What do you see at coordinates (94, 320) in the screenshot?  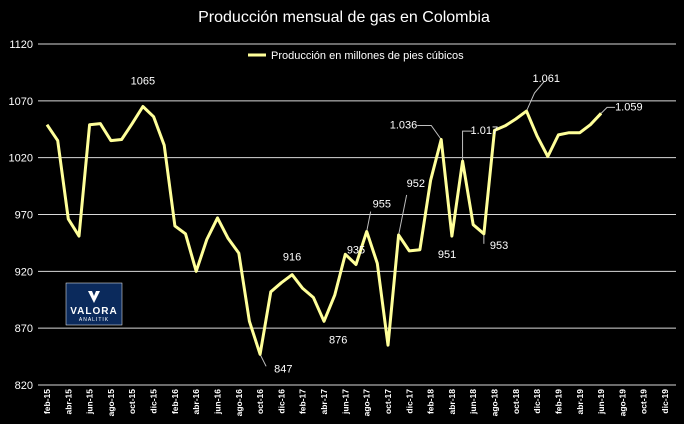 I see `logo-subtitle: ANALITIK` at bounding box center [94, 320].